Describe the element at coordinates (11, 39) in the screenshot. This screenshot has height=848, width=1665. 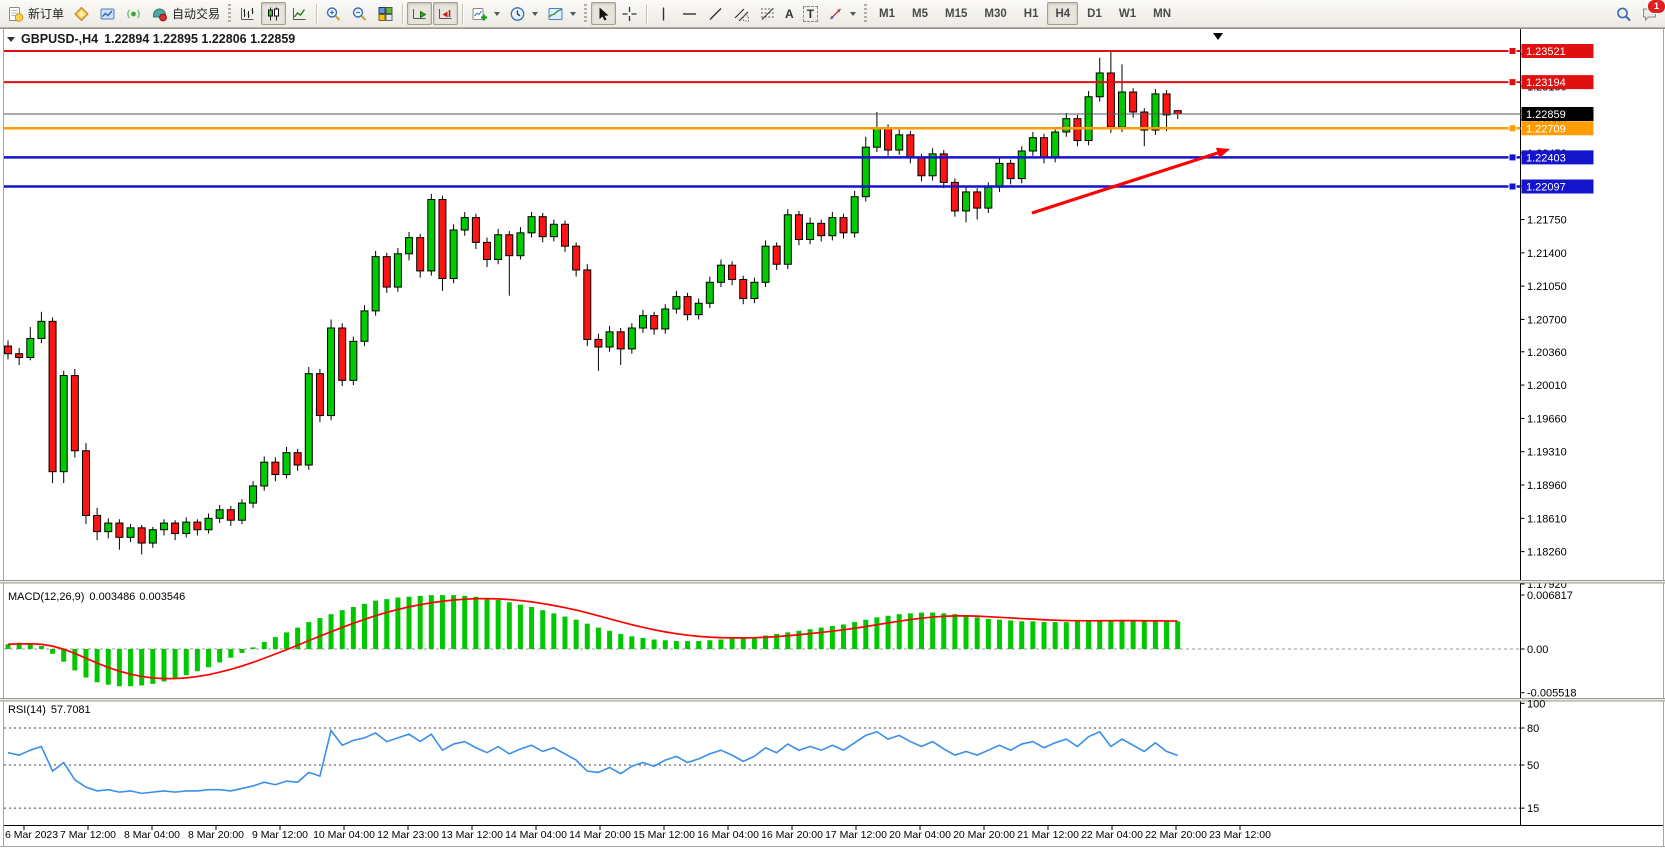
I see `chart-menu-icon` at that location.